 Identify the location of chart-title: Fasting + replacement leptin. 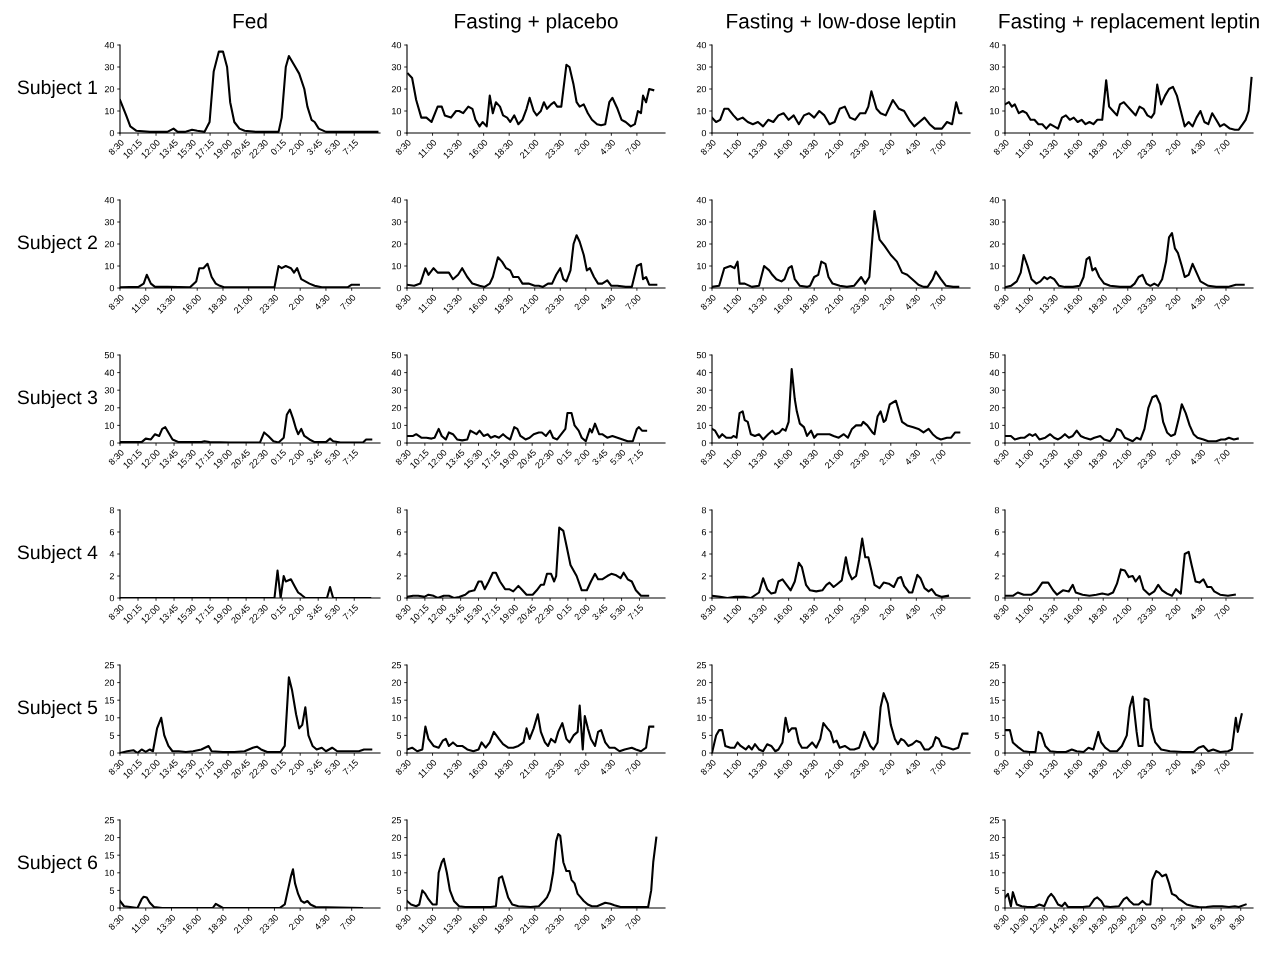
(1129, 23).